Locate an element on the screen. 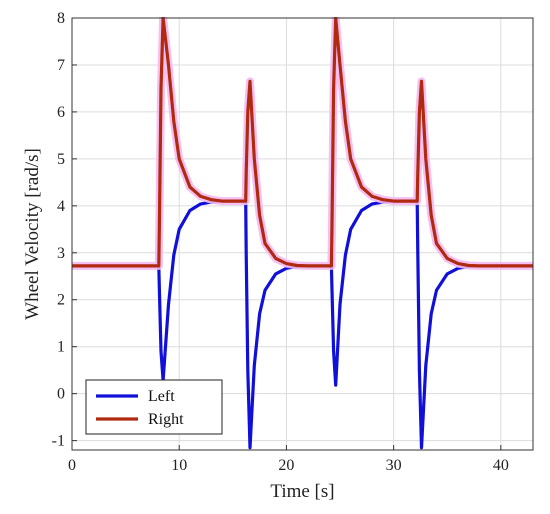  legend: Left Right is located at coordinates (154, 407).